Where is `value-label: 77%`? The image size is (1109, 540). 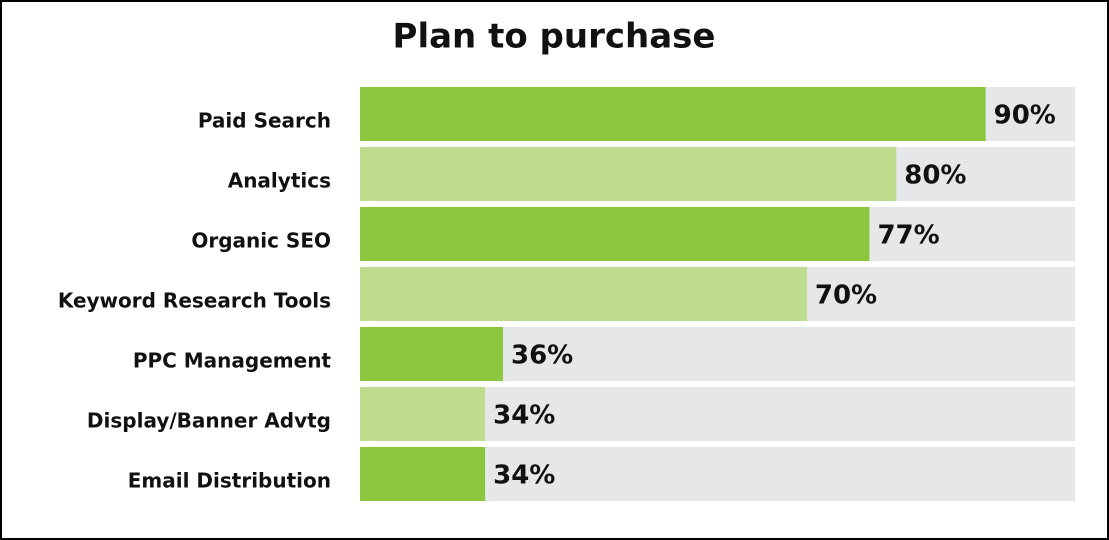
value-label: 77% is located at coordinates (908, 236).